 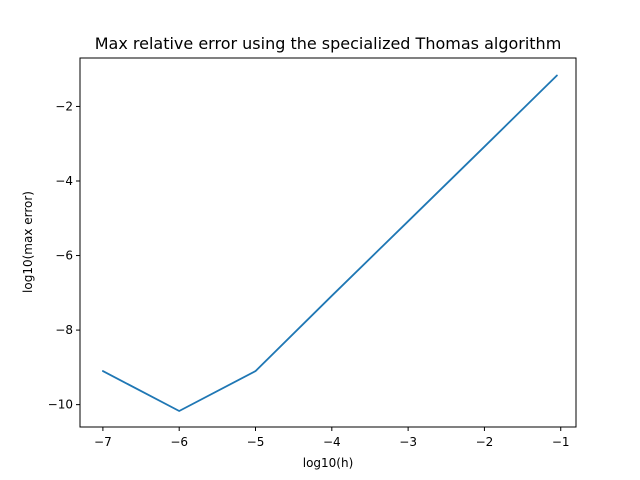 What do you see at coordinates (332, 442) in the screenshot?
I see `x-tick-label: −4` at bounding box center [332, 442].